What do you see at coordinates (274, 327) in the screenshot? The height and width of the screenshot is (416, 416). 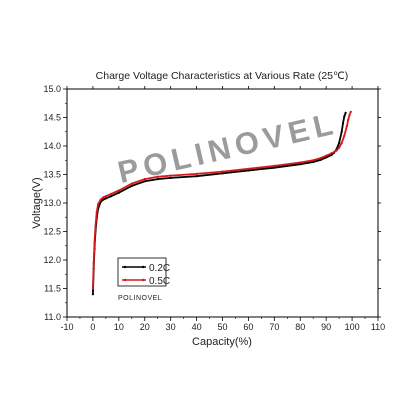 I see `x-tick-label: 70` at bounding box center [274, 327].